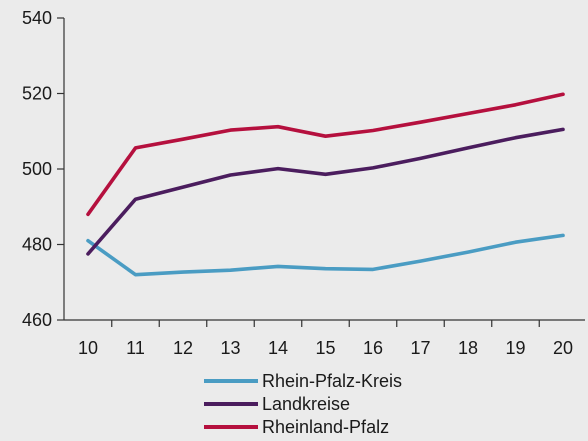 The width and height of the screenshot is (588, 441). I want to click on x-tick-label: 18, so click(468, 348).